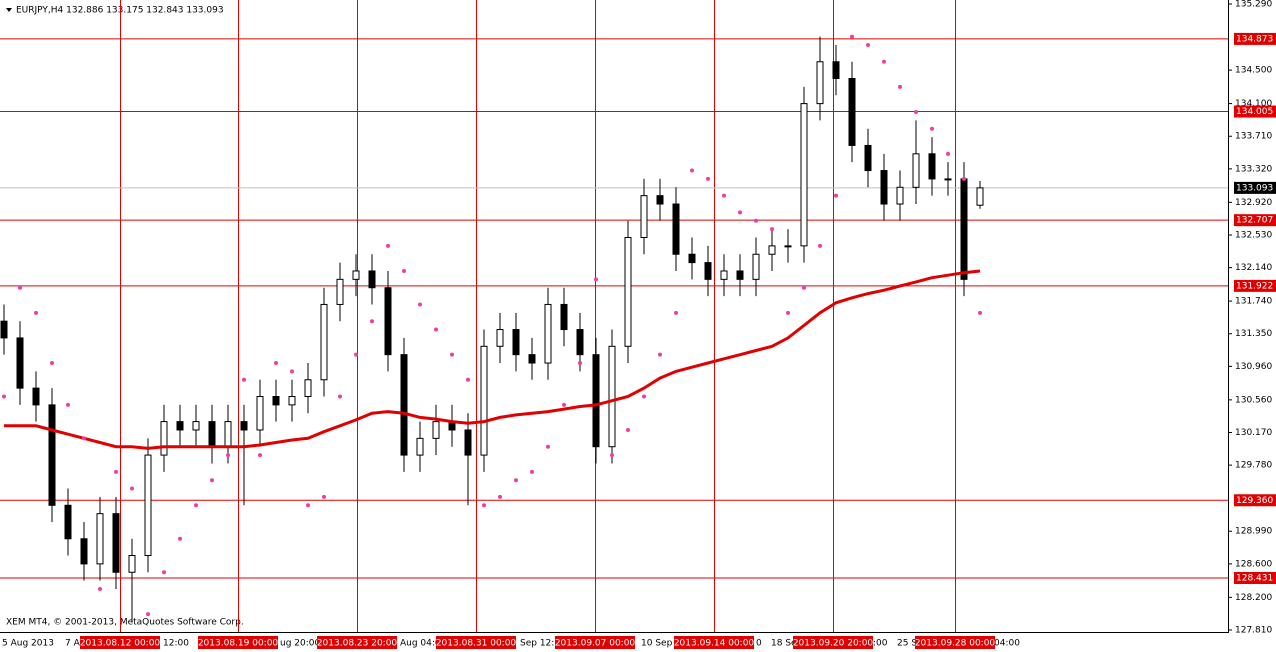 This screenshot has width=1276, height=652. I want to click on y-tick-label: 128.200, so click(1253, 598).